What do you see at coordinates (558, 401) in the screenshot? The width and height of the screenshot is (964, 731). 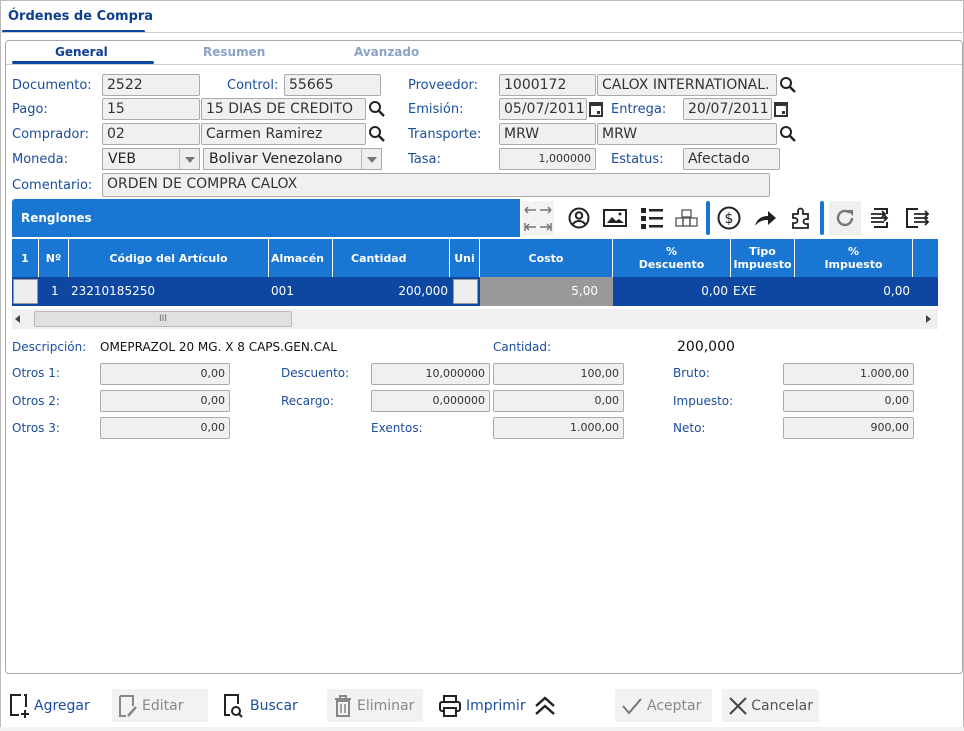 I see `recargo-input: 0,00` at bounding box center [558, 401].